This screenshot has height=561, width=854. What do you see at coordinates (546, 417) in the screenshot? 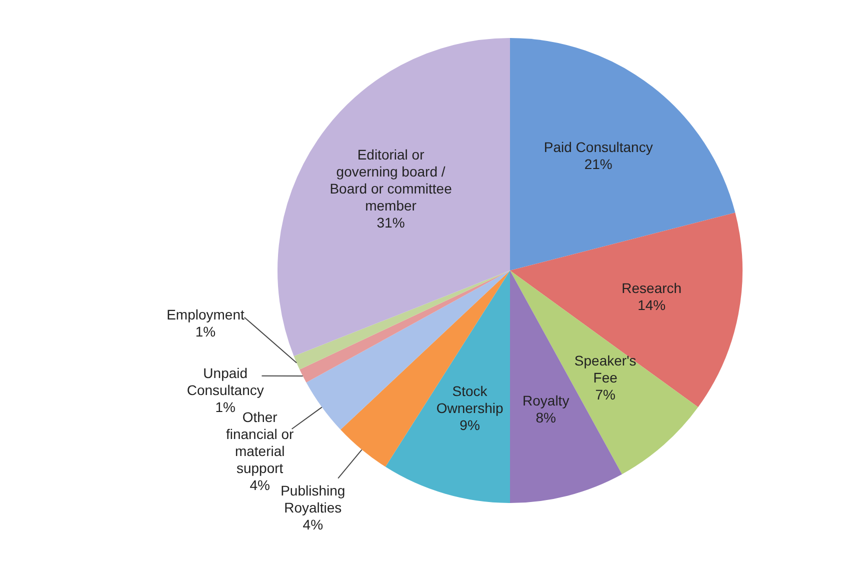
I see `data-label: 8%` at bounding box center [546, 417].